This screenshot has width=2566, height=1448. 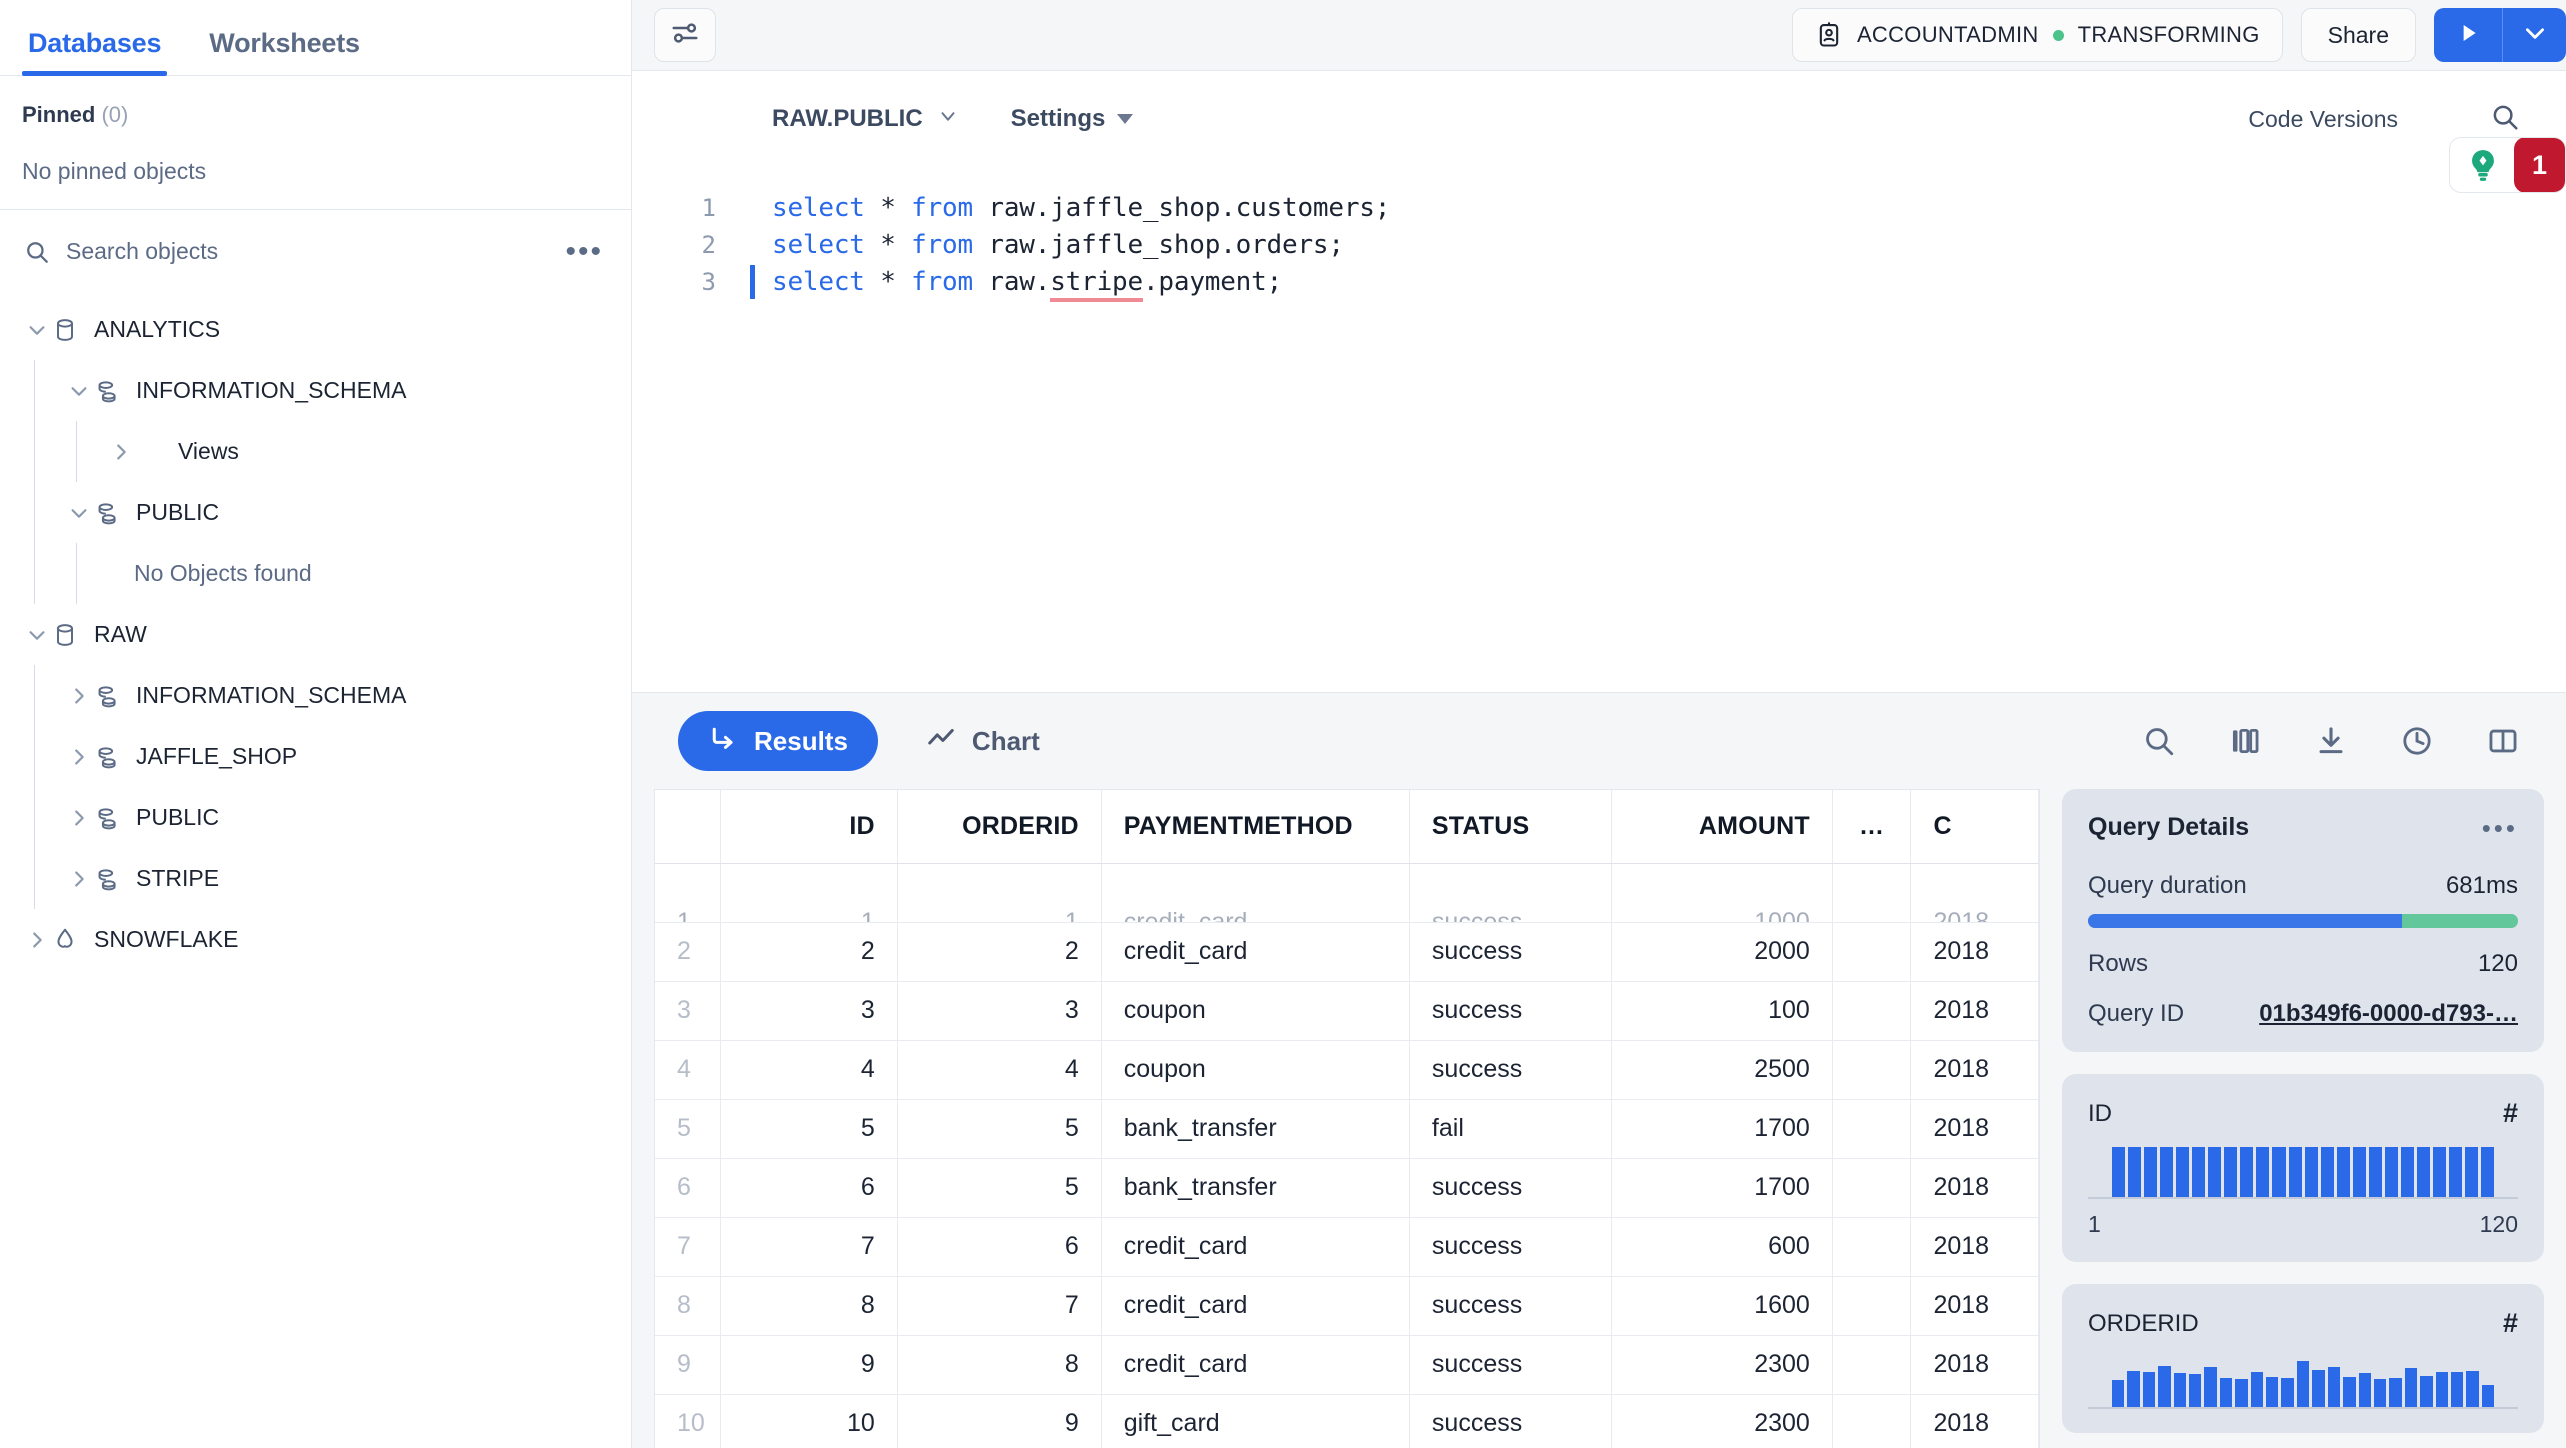 I want to click on run-options-button, so click(x=2534, y=35).